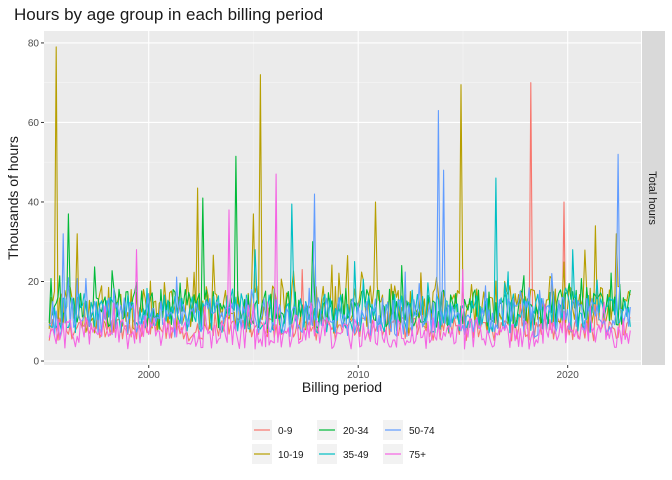  Describe the element at coordinates (291, 455) in the screenshot. I see `legend-label: 10-19` at that location.